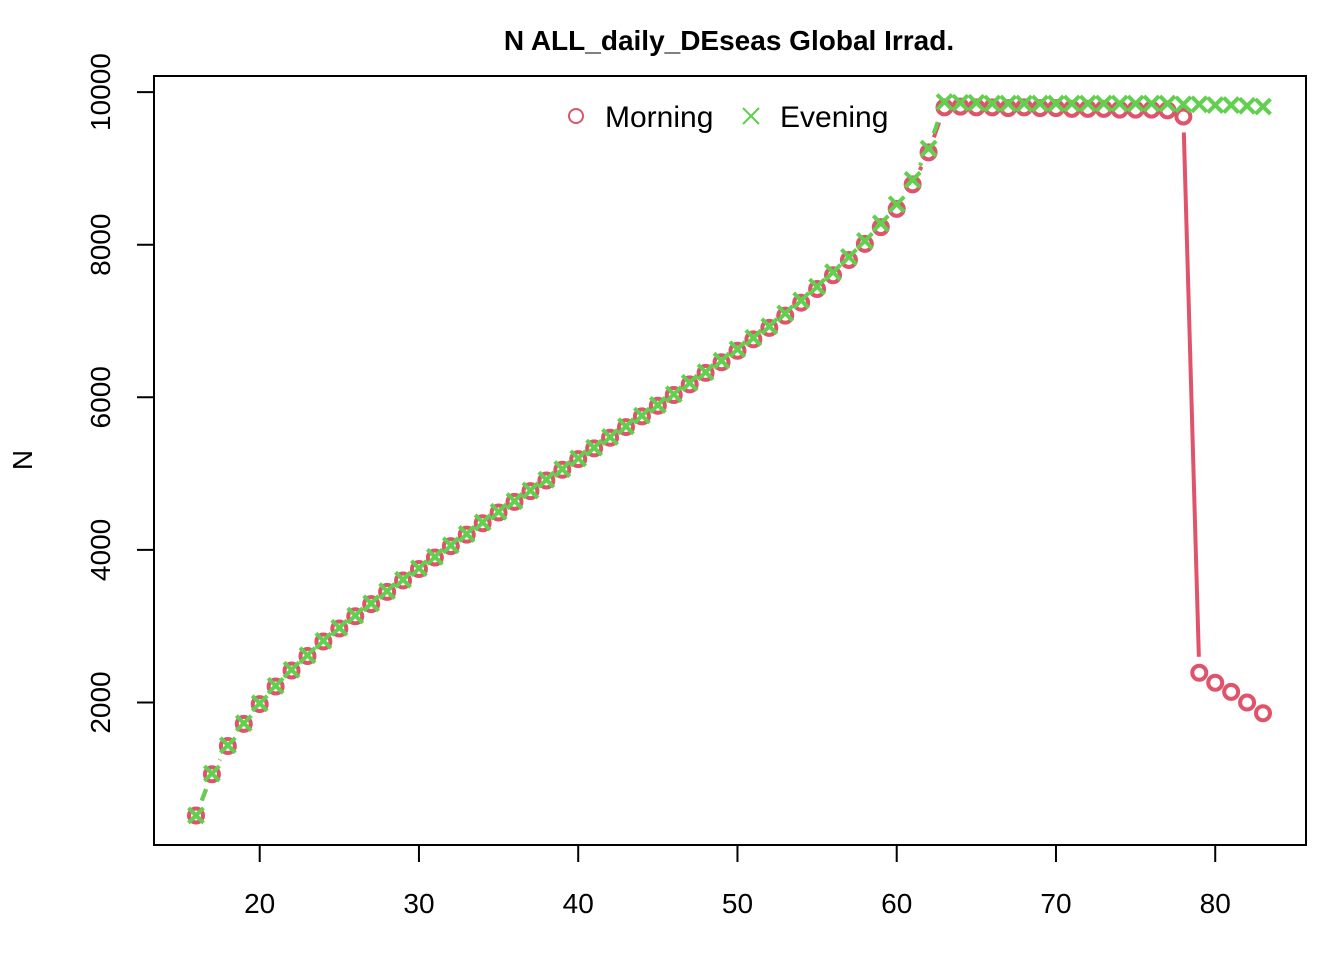 The image size is (1344, 960). Describe the element at coordinates (1215, 903) in the screenshot. I see `x-tick-label: 80` at that location.